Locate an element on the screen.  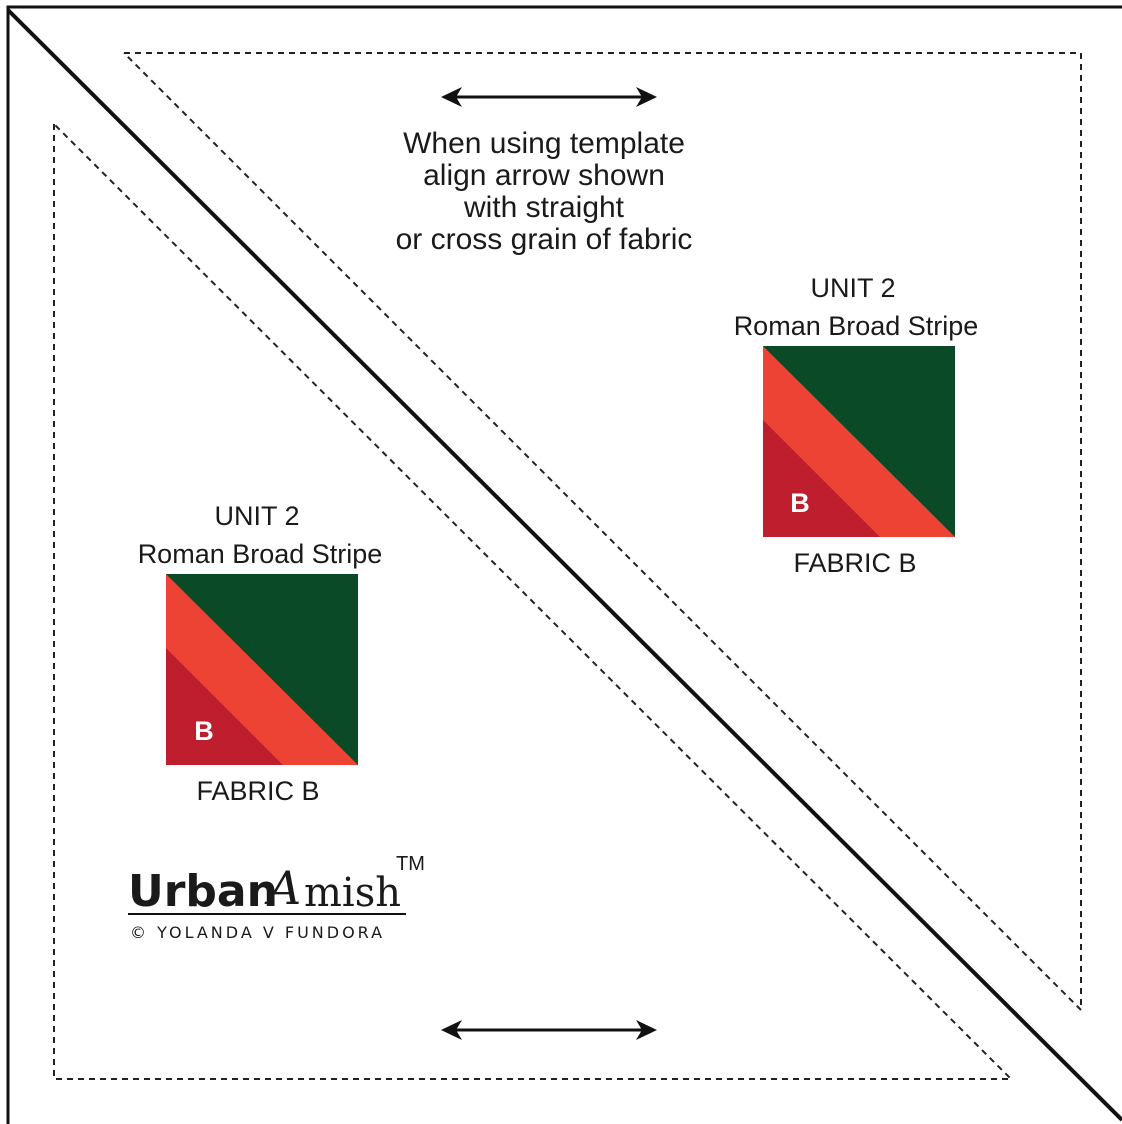
instruction-line: align arrow shown is located at coordinates (544, 175).